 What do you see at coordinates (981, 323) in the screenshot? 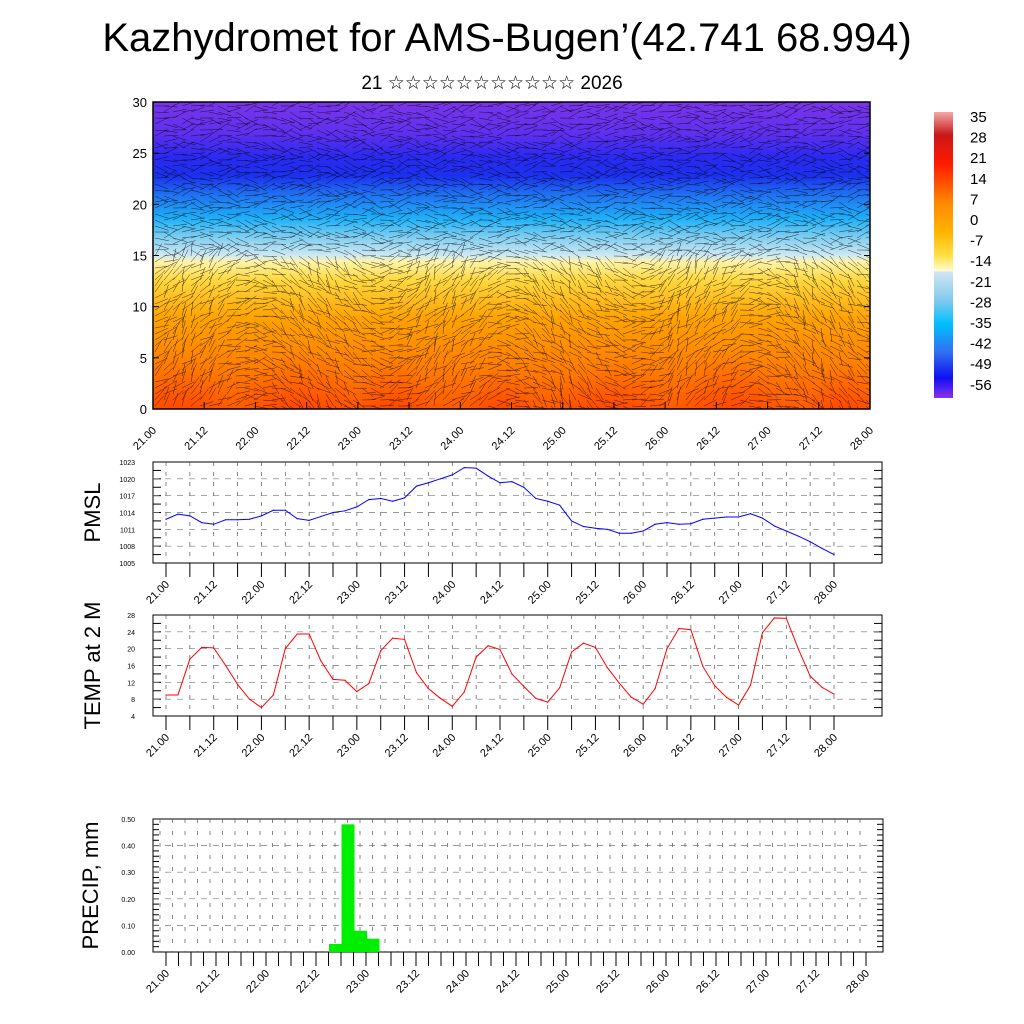
I see `colorbar-label: -35` at bounding box center [981, 323].